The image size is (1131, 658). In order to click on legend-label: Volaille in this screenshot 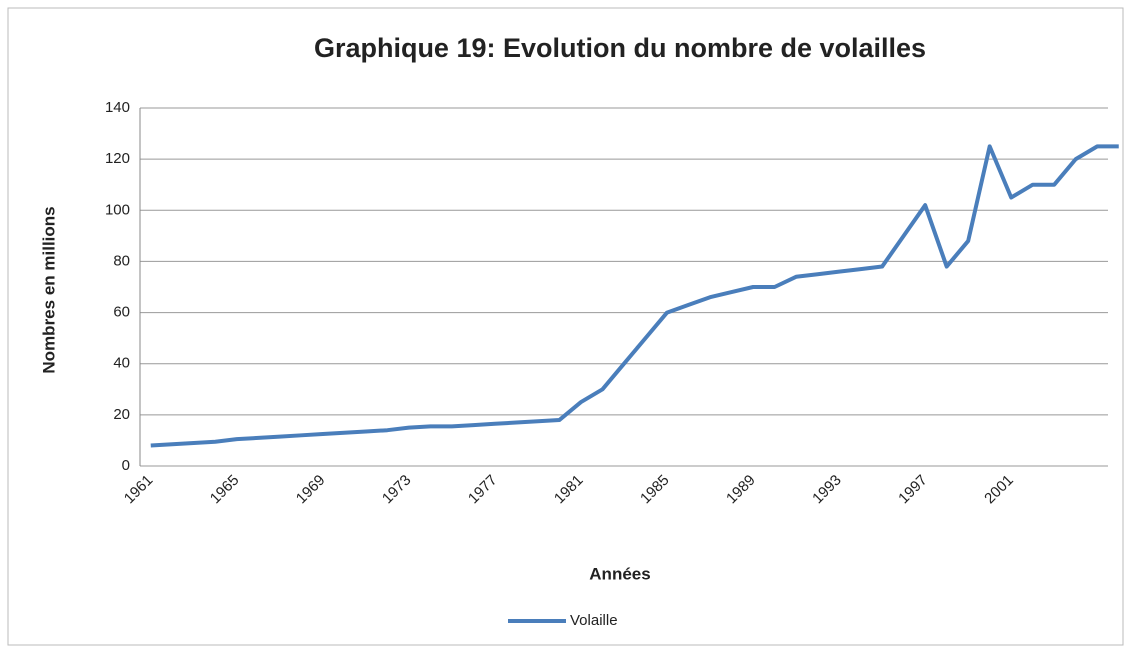, I will do `click(594, 620)`.